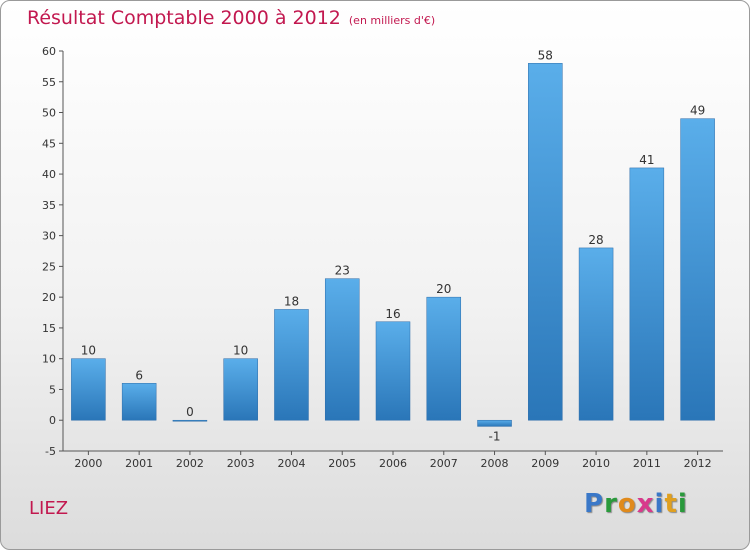 This screenshot has height=550, width=750. What do you see at coordinates (646, 160) in the screenshot?
I see `data-label-2011: 41` at bounding box center [646, 160].